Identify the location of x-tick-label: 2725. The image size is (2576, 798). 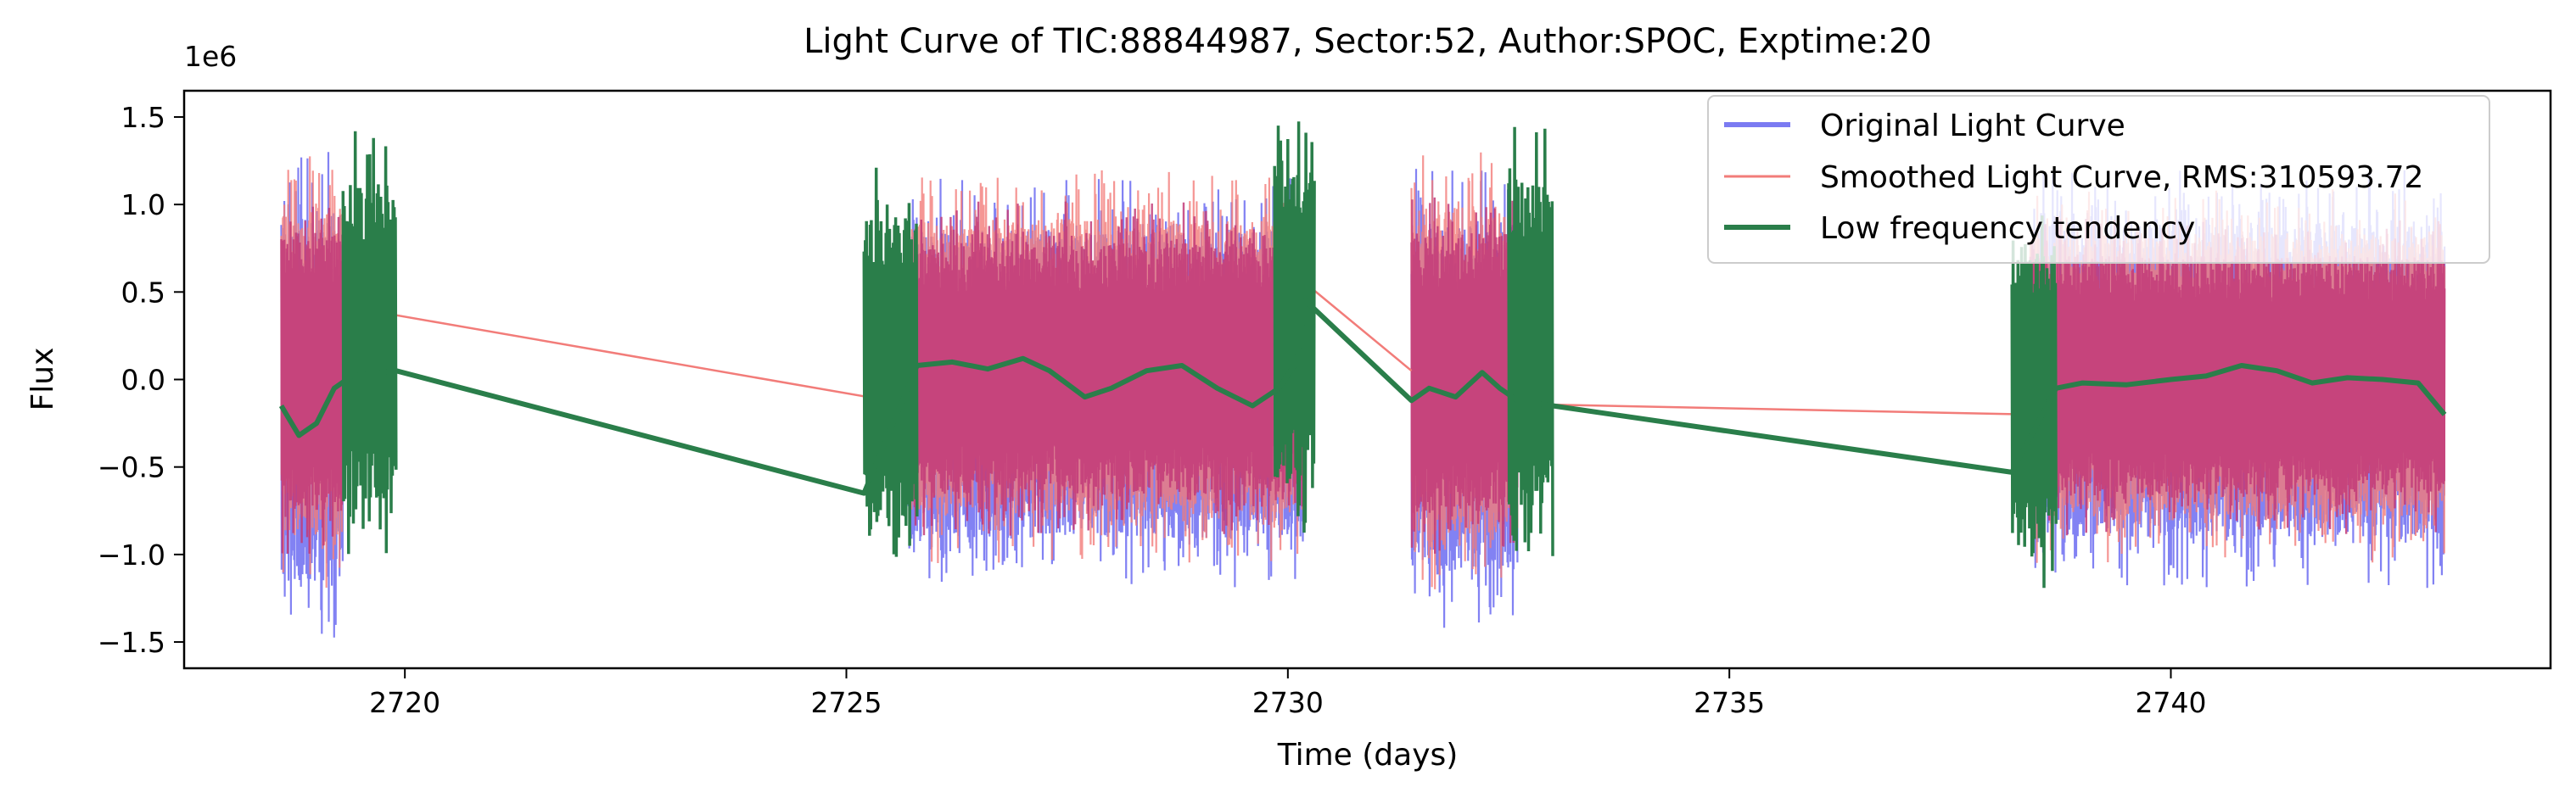
(847, 702).